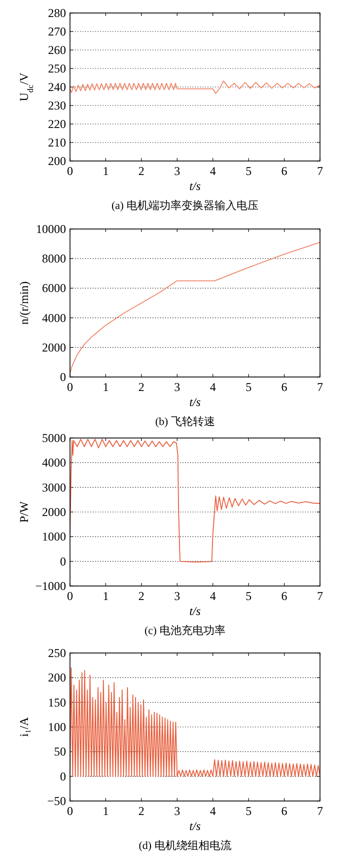  Describe the element at coordinates (185, 630) in the screenshot. I see `text: (c) 电池充电功率` at that location.